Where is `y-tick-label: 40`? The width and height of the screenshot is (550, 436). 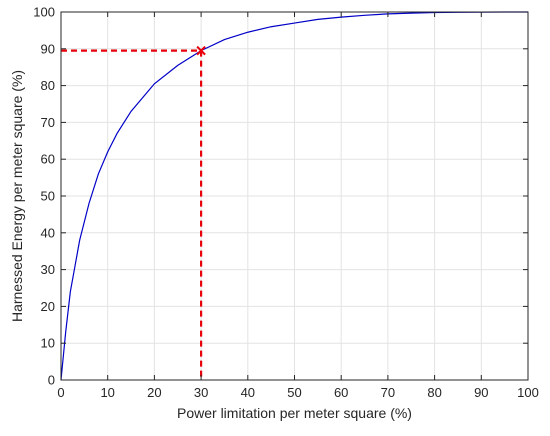 y-tick-label: 40 is located at coordinates (48, 232).